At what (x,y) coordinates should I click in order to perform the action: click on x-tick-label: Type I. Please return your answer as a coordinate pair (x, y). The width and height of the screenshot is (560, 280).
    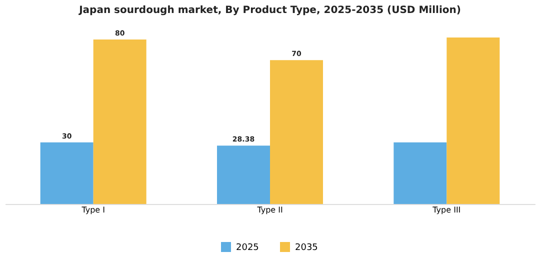
    Looking at the image, I should click on (92, 210).